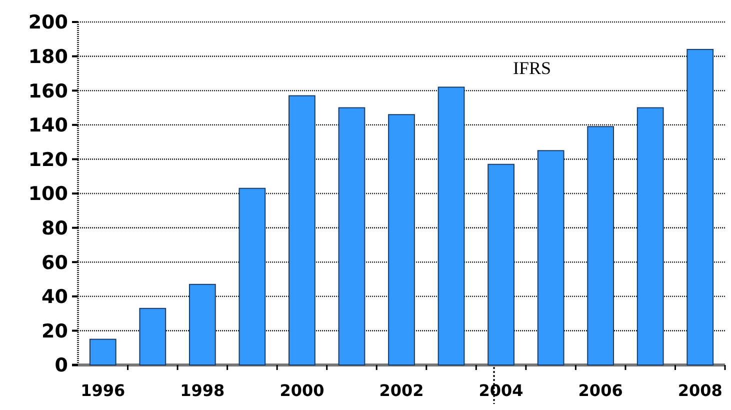  I want to click on y-tick-label: 40, so click(55, 297).